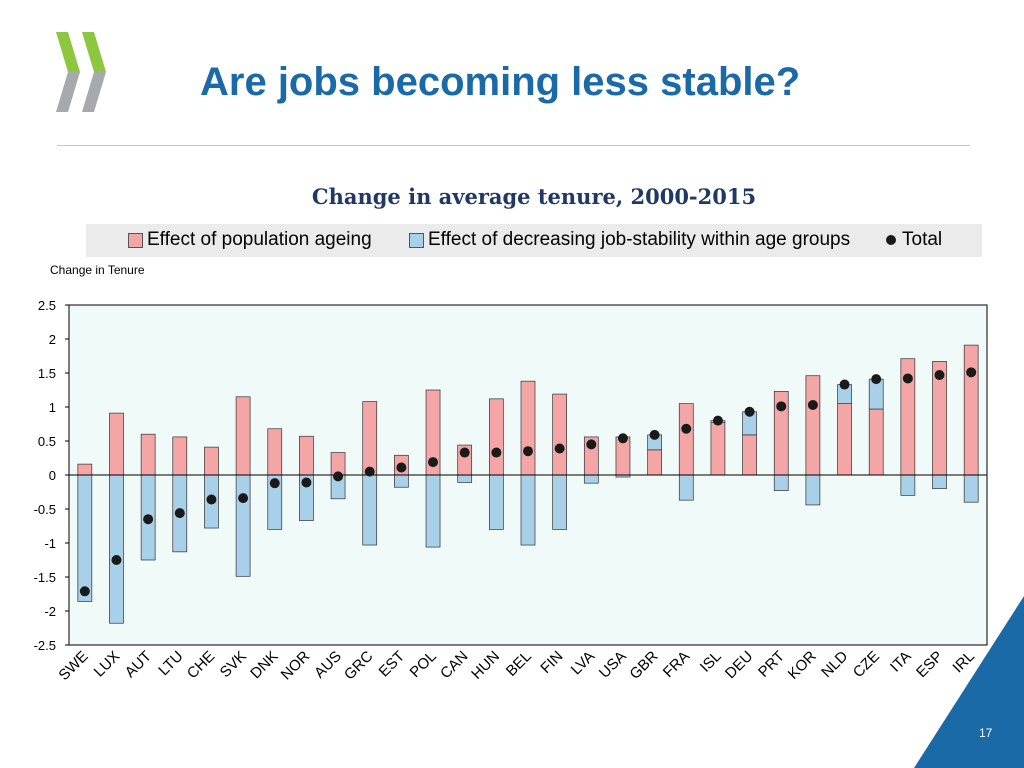 The width and height of the screenshot is (1024, 768). Describe the element at coordinates (47, 373) in the screenshot. I see `y-tick-label: 1.5` at that location.